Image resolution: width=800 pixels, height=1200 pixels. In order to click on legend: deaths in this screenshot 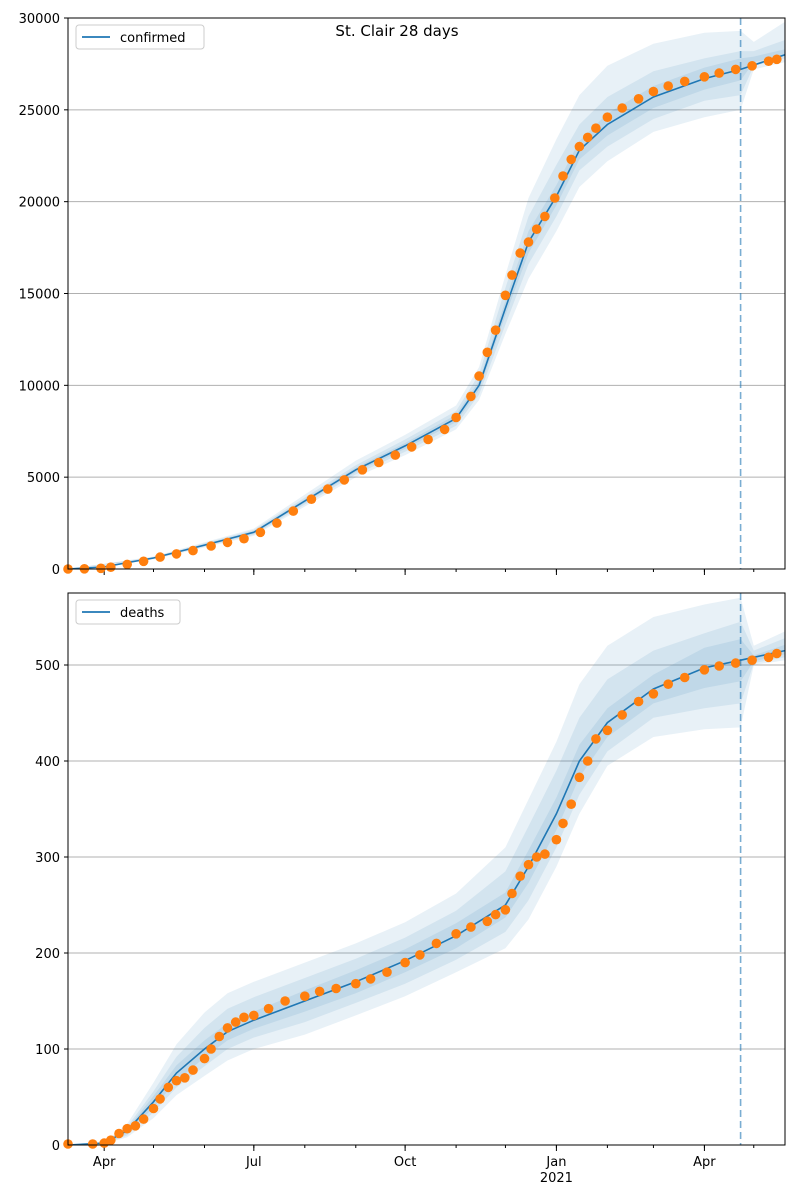, I will do `click(128, 612)`.